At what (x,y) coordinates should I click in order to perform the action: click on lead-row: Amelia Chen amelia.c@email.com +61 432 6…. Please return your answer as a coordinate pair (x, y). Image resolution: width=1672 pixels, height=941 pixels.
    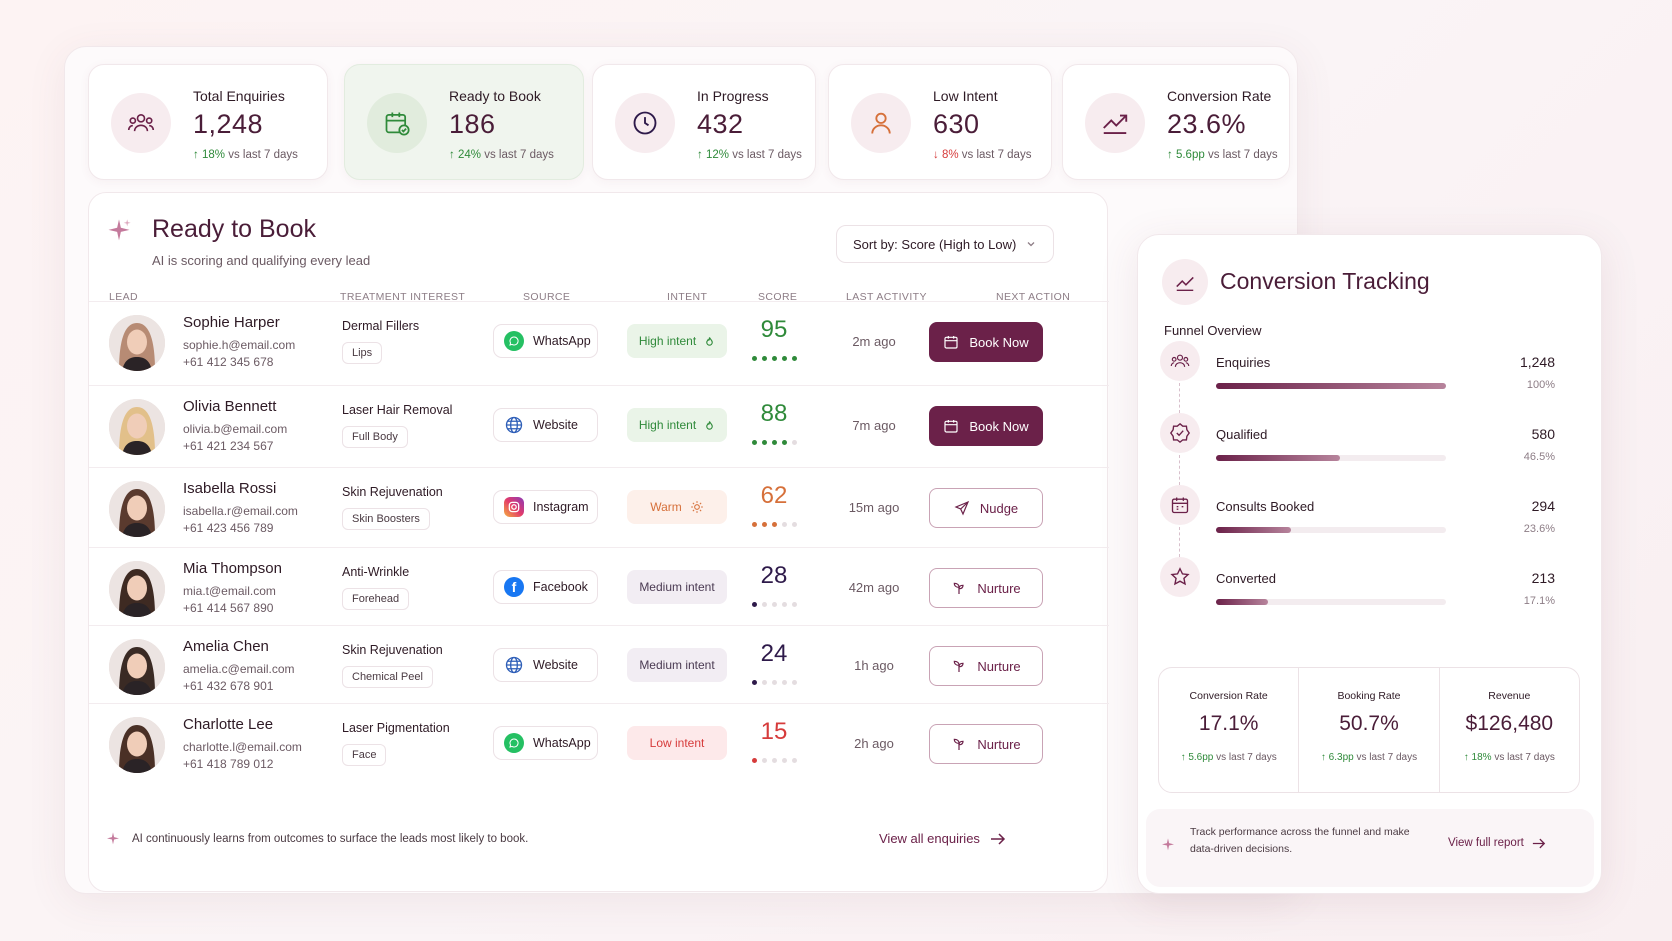
    Looking at the image, I should click on (599, 665).